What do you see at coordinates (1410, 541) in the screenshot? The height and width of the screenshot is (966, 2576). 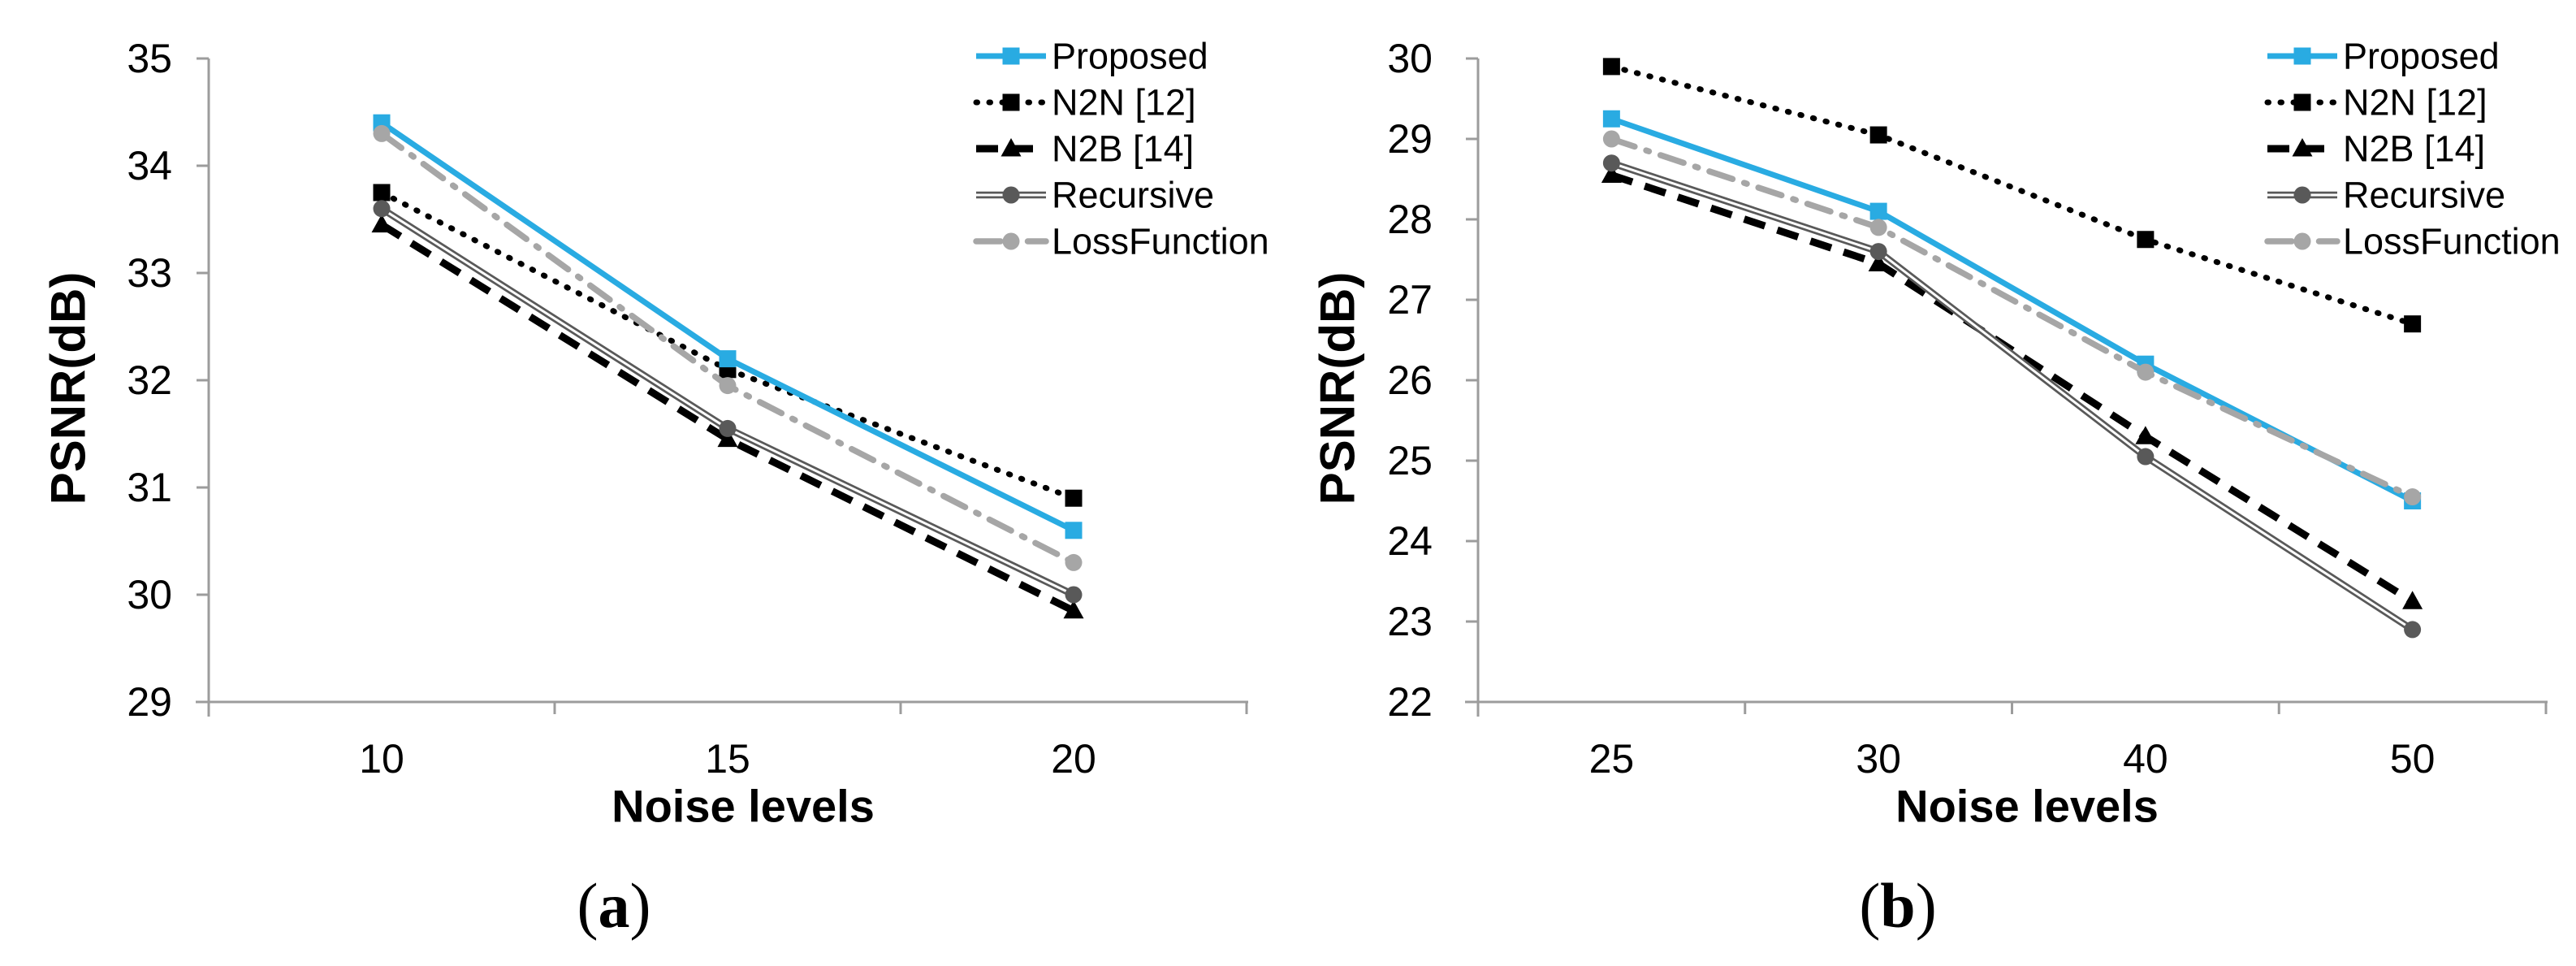 I see `y-tick-label: 24` at bounding box center [1410, 541].